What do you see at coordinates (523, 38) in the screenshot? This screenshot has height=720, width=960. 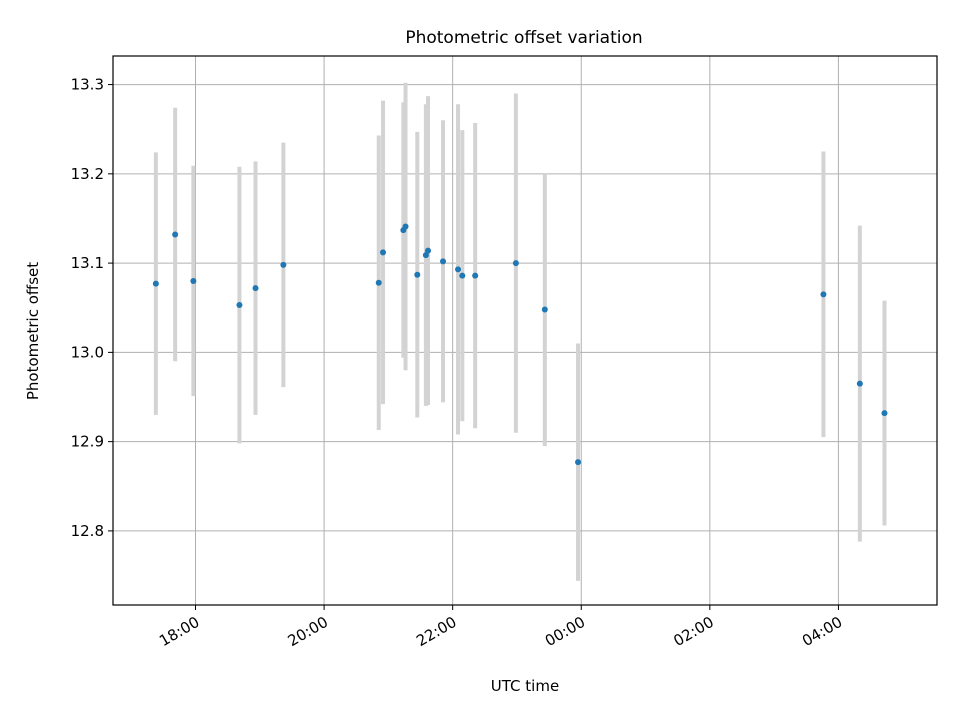 I see `chart-title: Photometric offset variation` at bounding box center [523, 38].